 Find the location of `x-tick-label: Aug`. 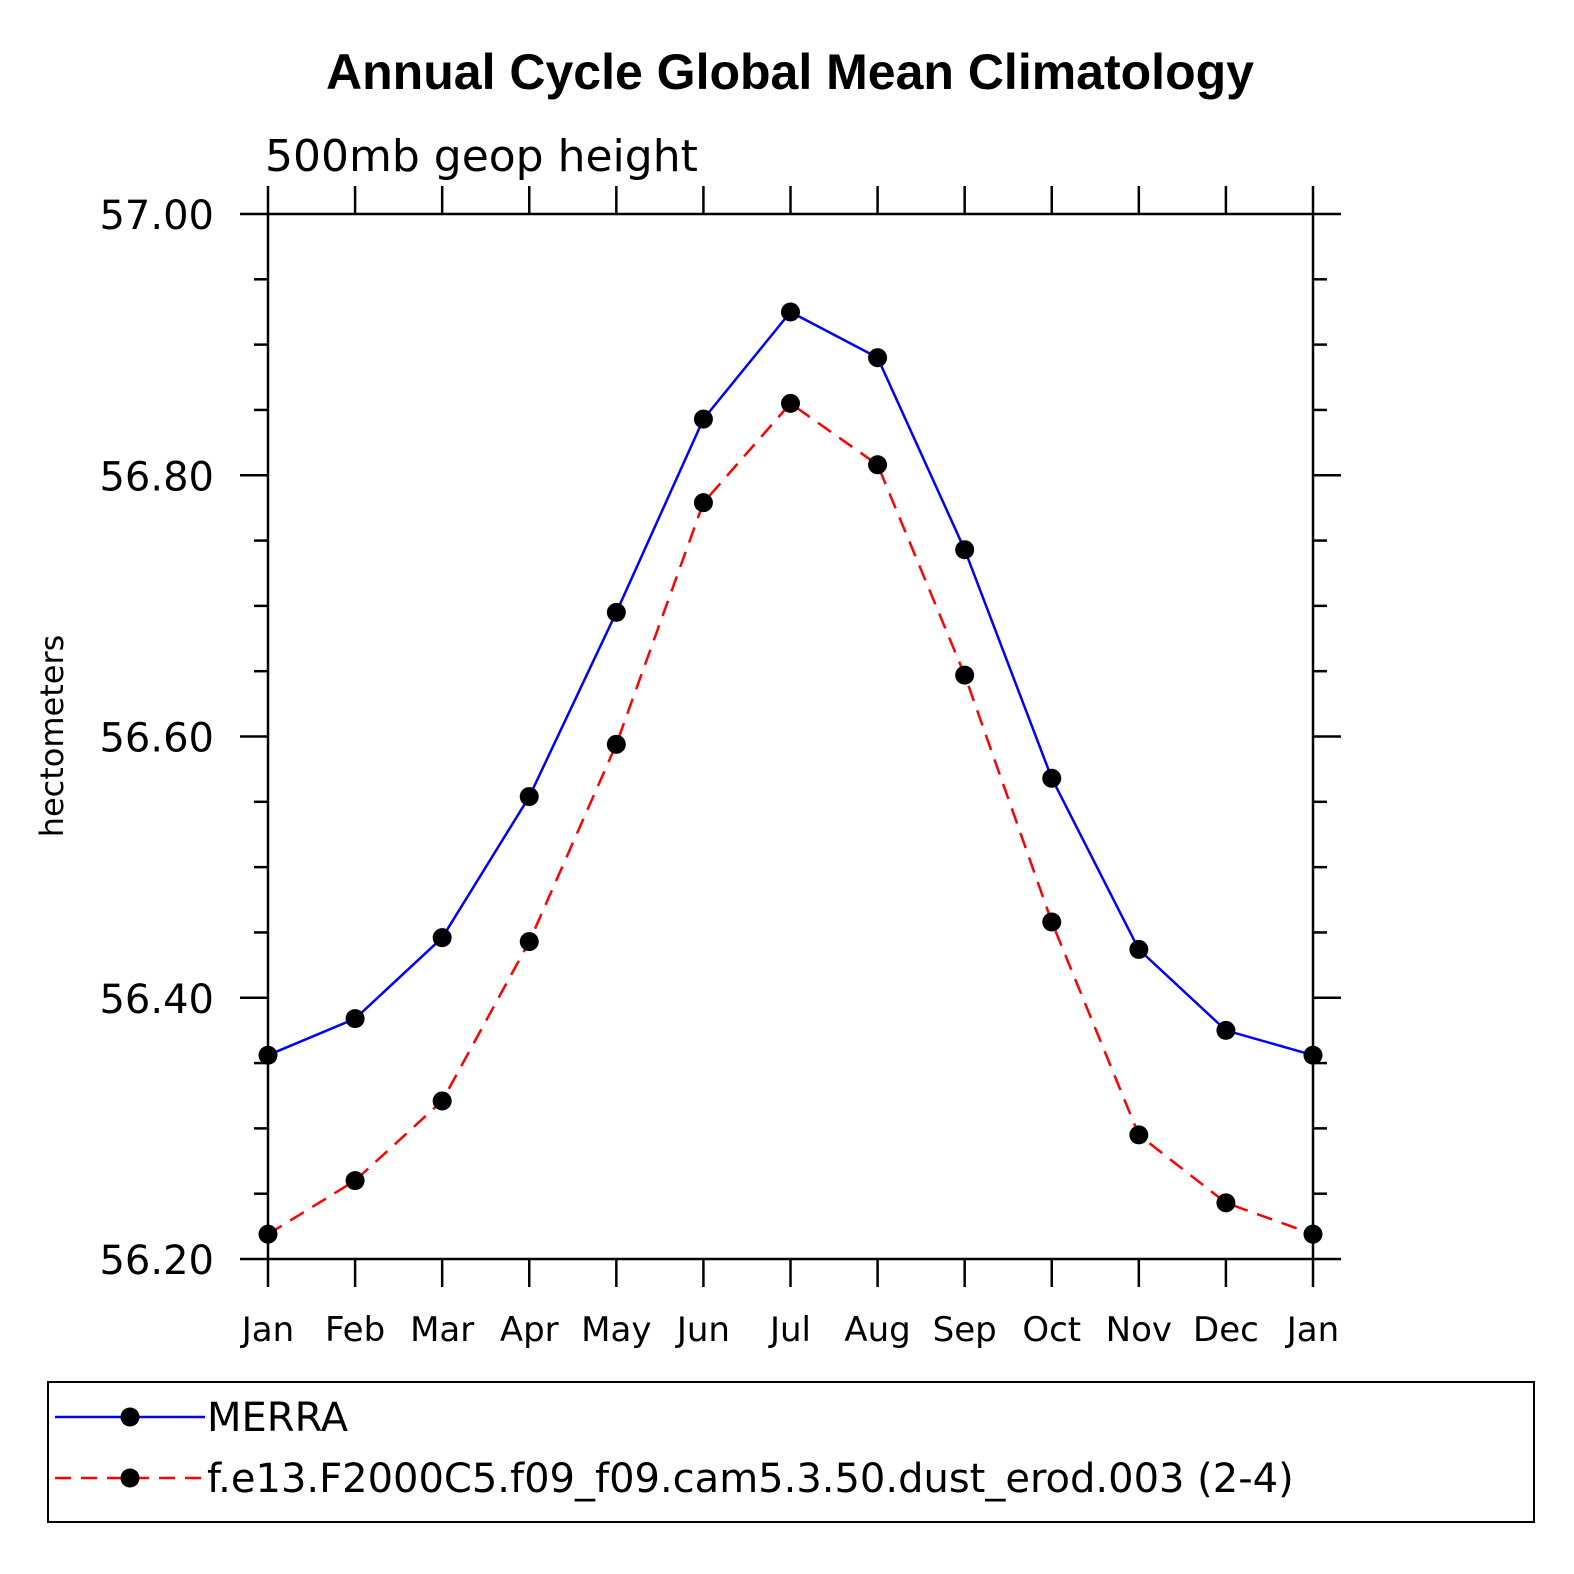

x-tick-label: Aug is located at coordinates (877, 1330).